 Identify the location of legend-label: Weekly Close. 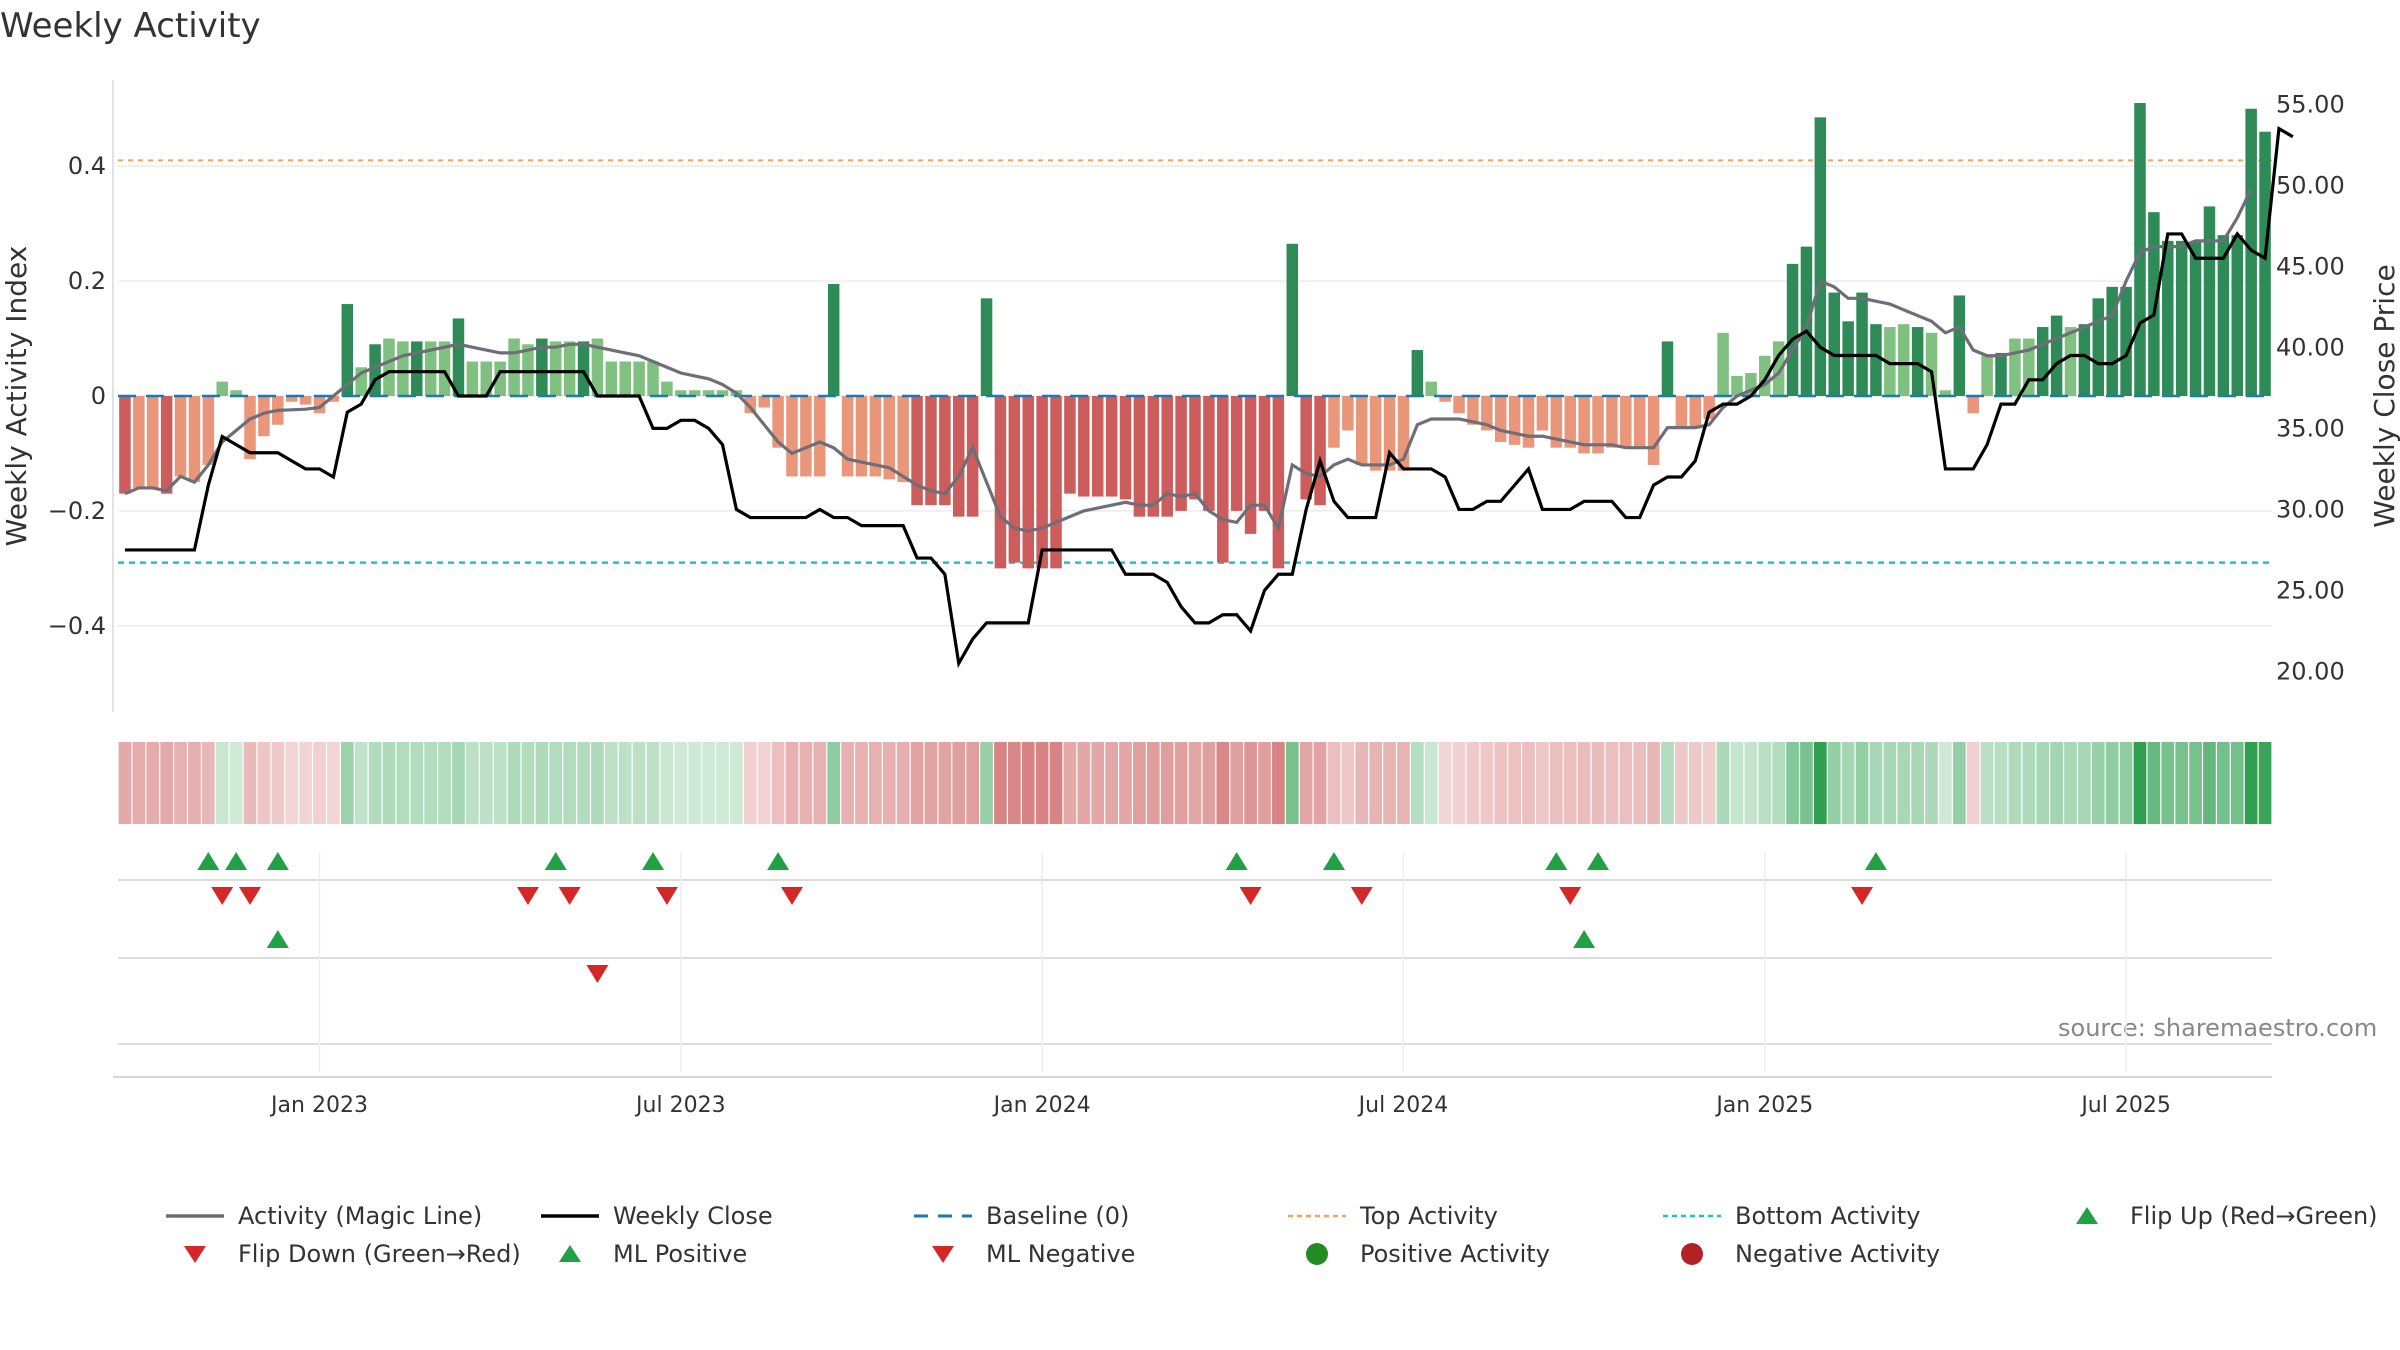
(693, 1216).